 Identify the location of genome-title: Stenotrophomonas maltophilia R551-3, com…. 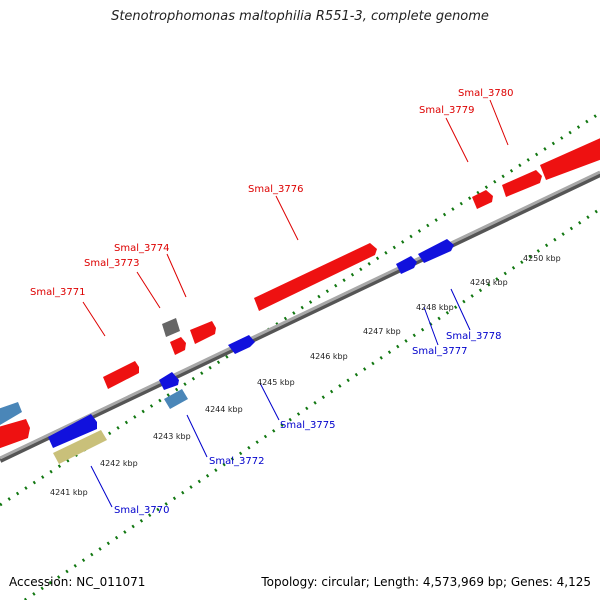
(300, 16).